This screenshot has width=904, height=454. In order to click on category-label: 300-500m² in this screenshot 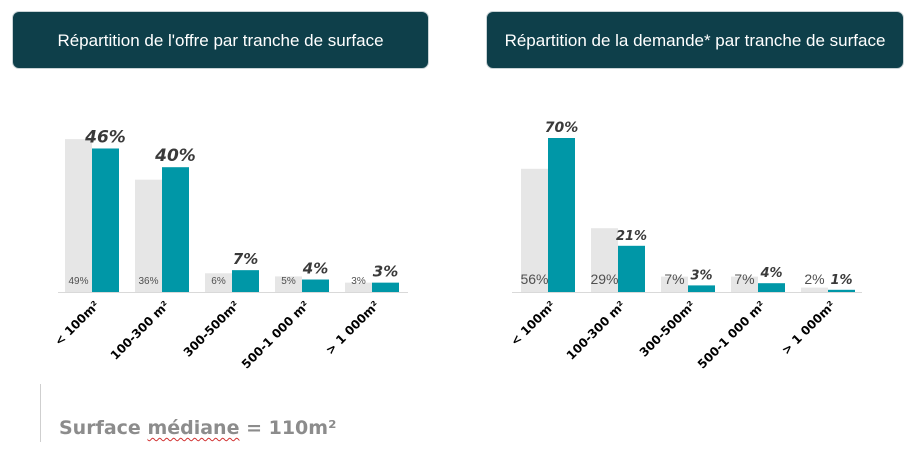, I will do `click(667, 328)`.